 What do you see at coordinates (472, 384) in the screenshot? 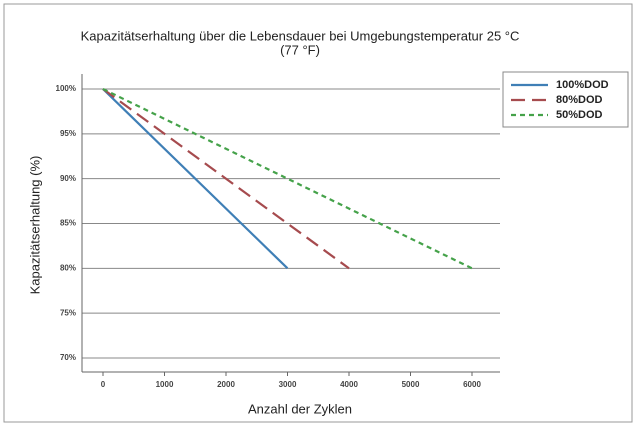
I see `x-tick-label: 6000` at bounding box center [472, 384].